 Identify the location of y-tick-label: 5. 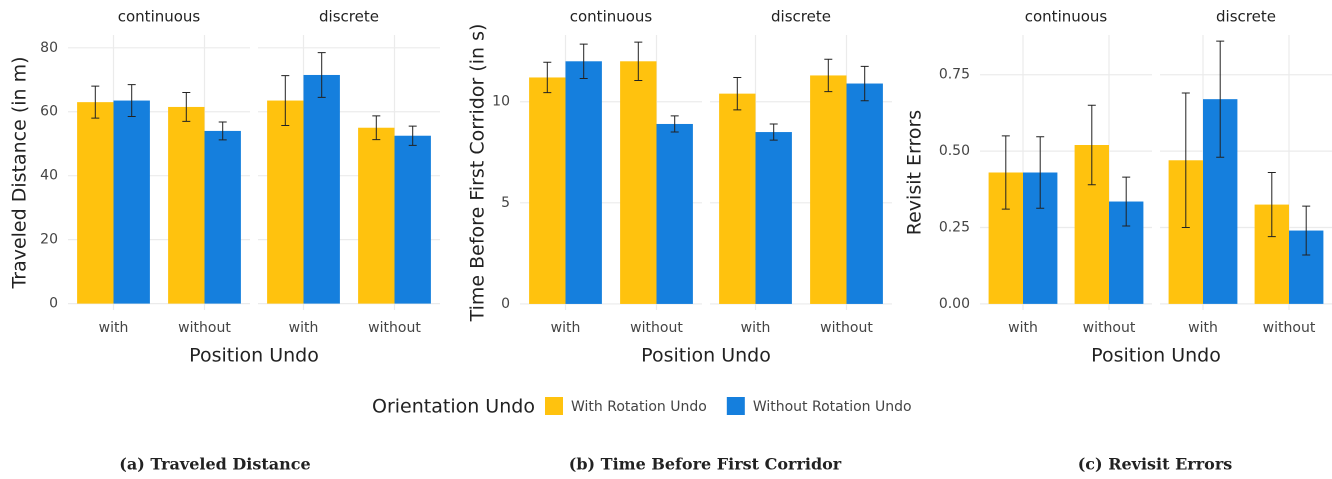
(505, 203).